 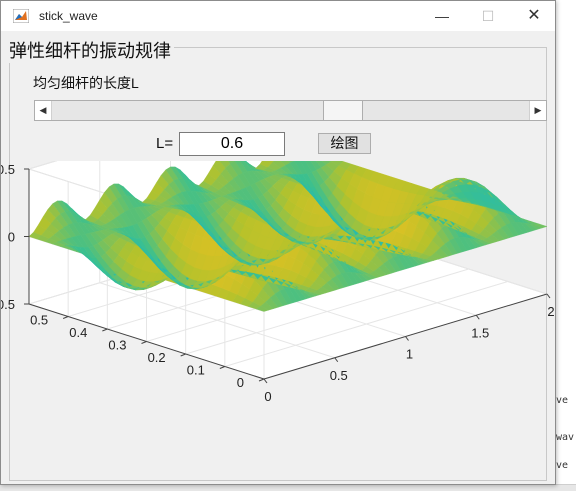 I want to click on slider-label: 均匀细杆的长度L, so click(x=86, y=83).